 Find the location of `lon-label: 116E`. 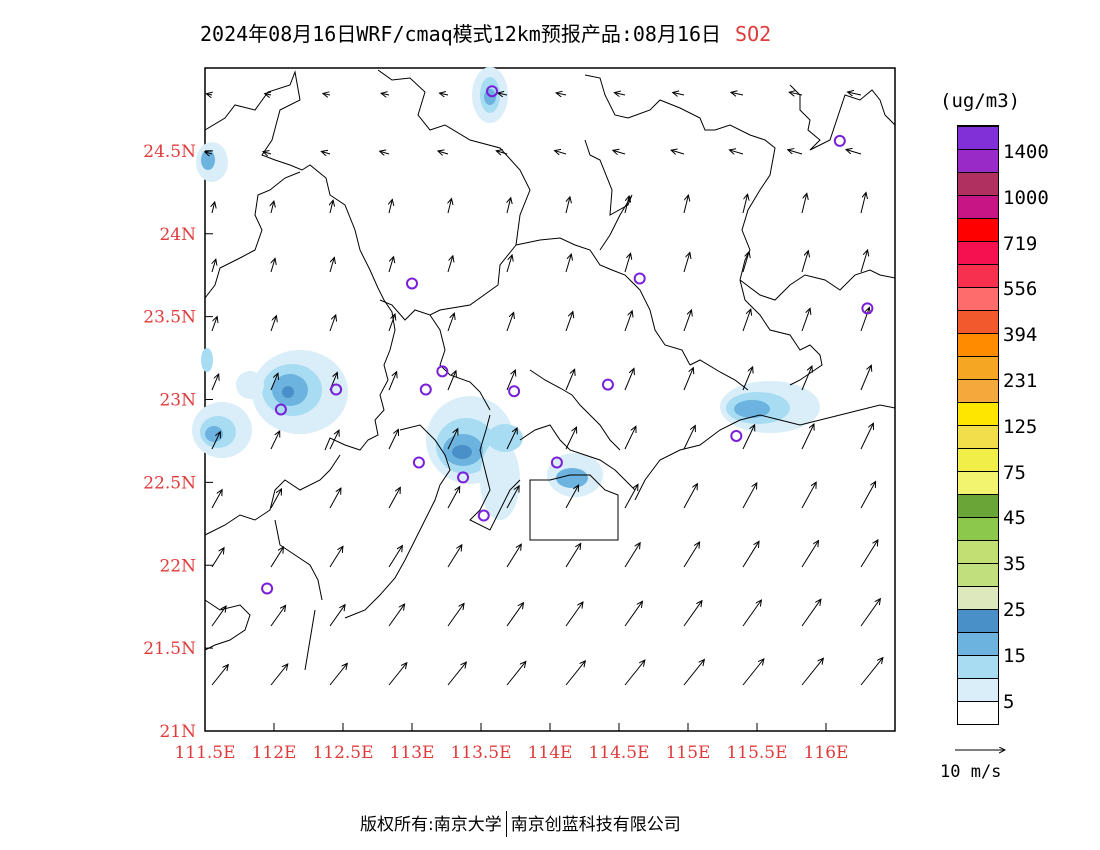

lon-label: 116E is located at coordinates (826, 753).